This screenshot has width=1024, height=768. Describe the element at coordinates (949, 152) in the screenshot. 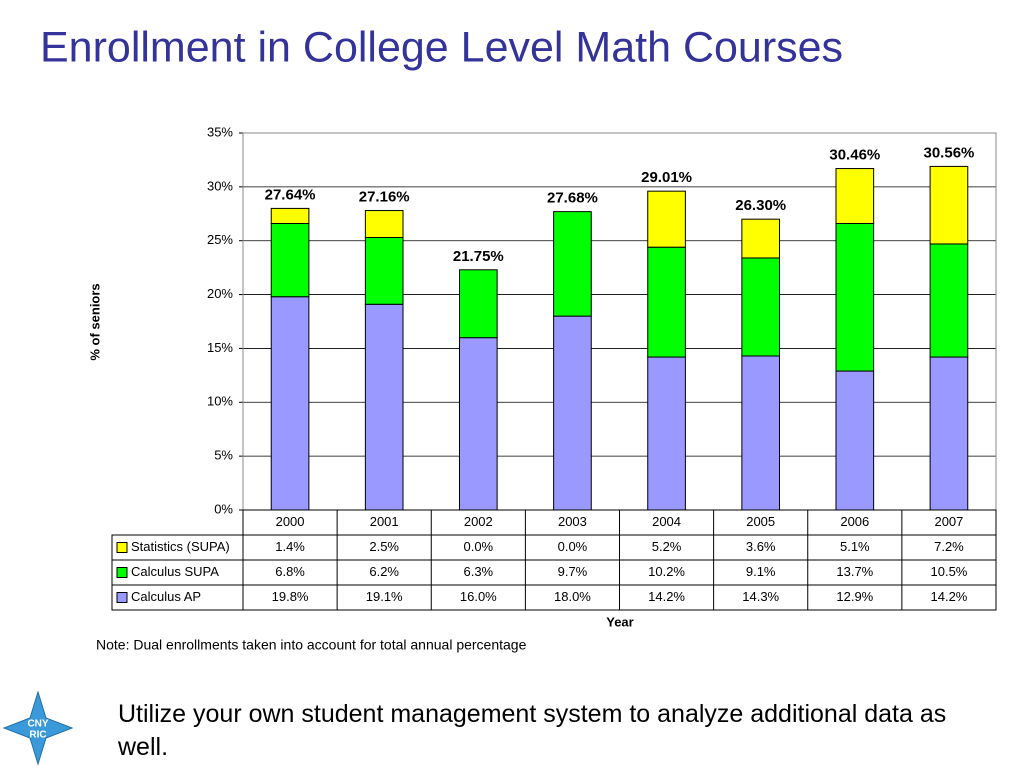

I see `total-label: 30.56%` at that location.